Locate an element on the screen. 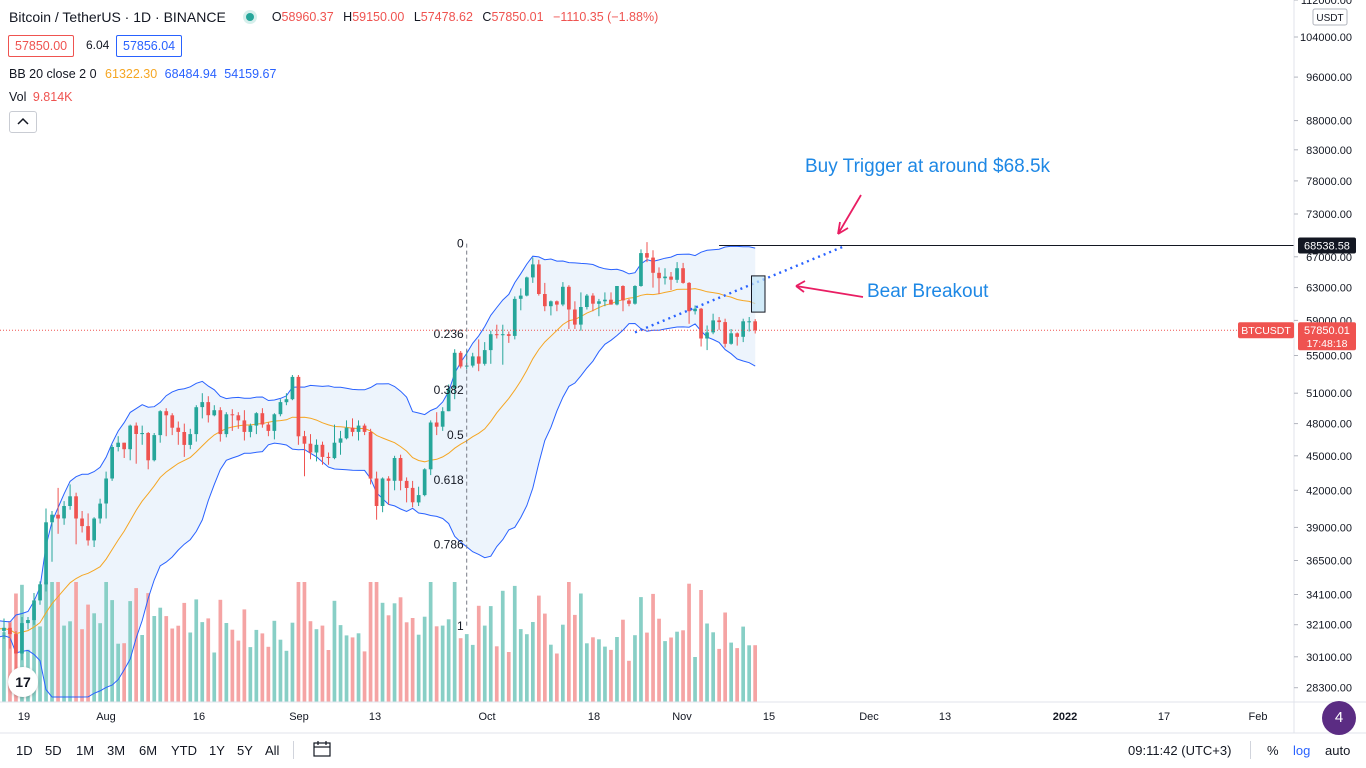  range-1m: 1M is located at coordinates (85, 750).